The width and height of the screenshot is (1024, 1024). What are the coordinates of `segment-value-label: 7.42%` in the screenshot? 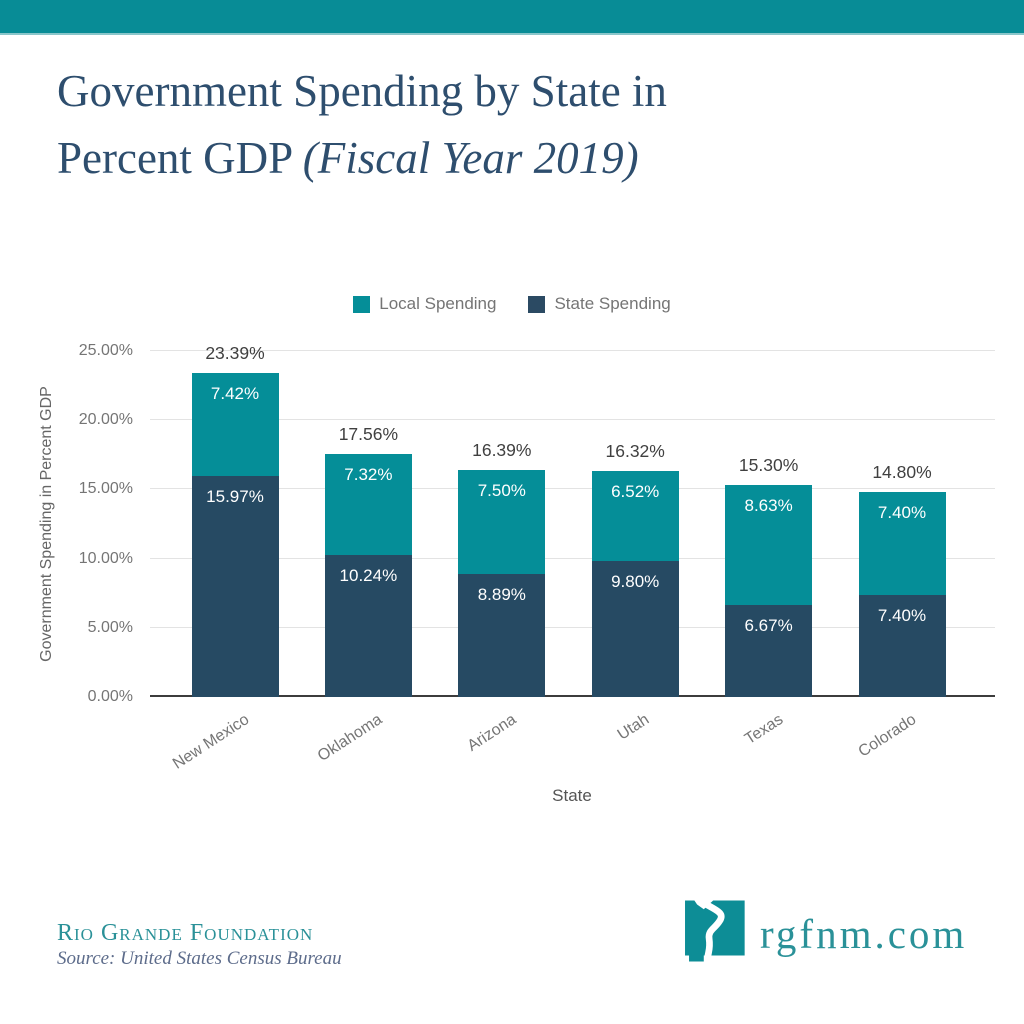 It's located at (235, 394).